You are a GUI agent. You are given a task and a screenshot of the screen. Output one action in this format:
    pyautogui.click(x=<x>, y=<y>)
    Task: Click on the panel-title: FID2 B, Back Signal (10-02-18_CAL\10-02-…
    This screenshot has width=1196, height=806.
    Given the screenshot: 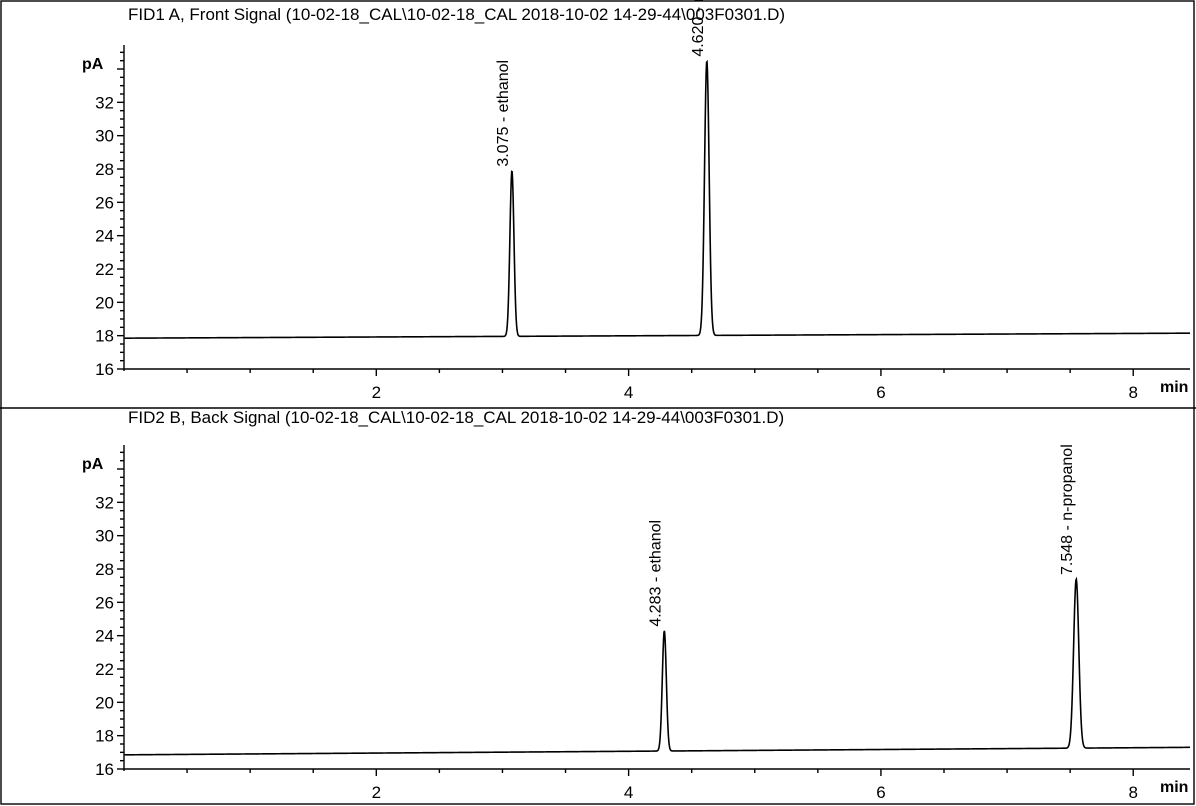 What is the action you would take?
    pyautogui.click(x=456, y=417)
    